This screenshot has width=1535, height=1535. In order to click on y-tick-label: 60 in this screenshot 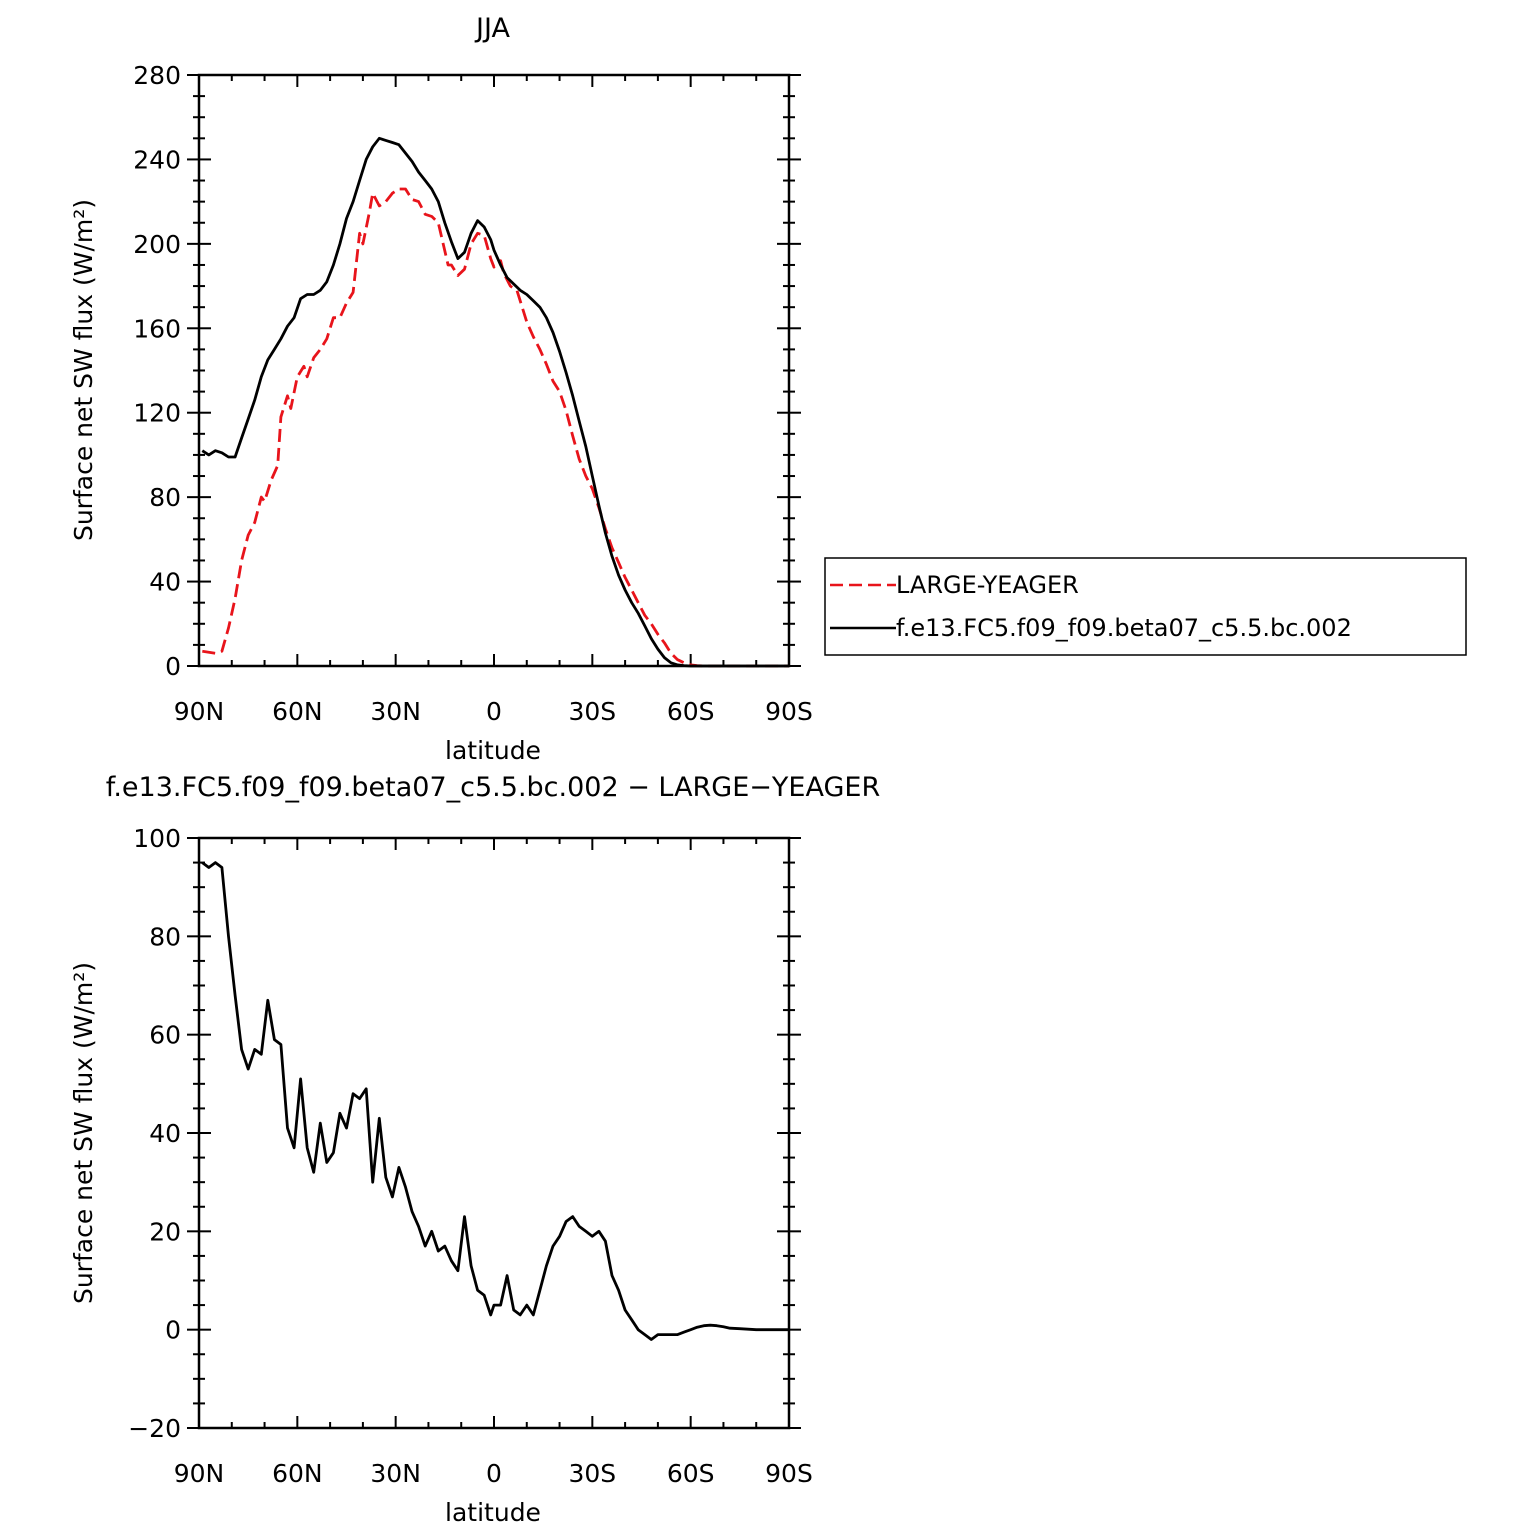, I will do `click(165, 1035)`.